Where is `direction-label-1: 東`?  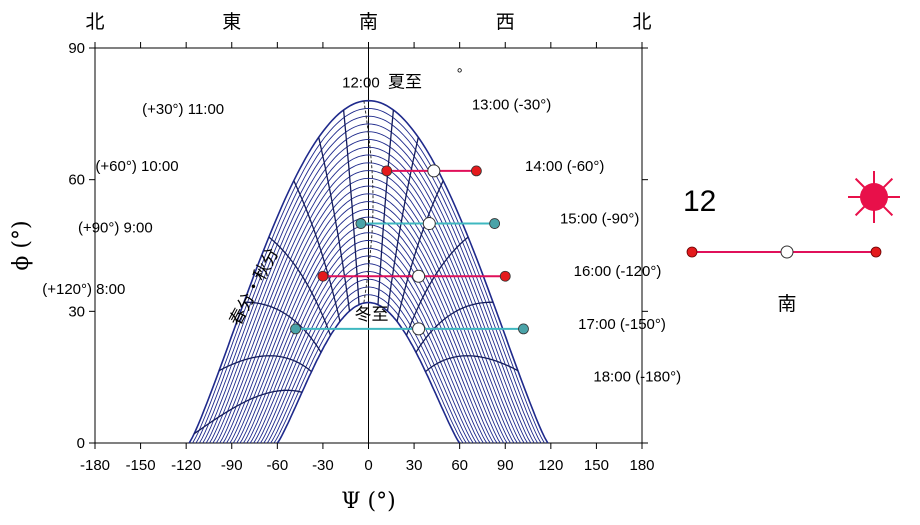
direction-label-1: 東 is located at coordinates (231, 22).